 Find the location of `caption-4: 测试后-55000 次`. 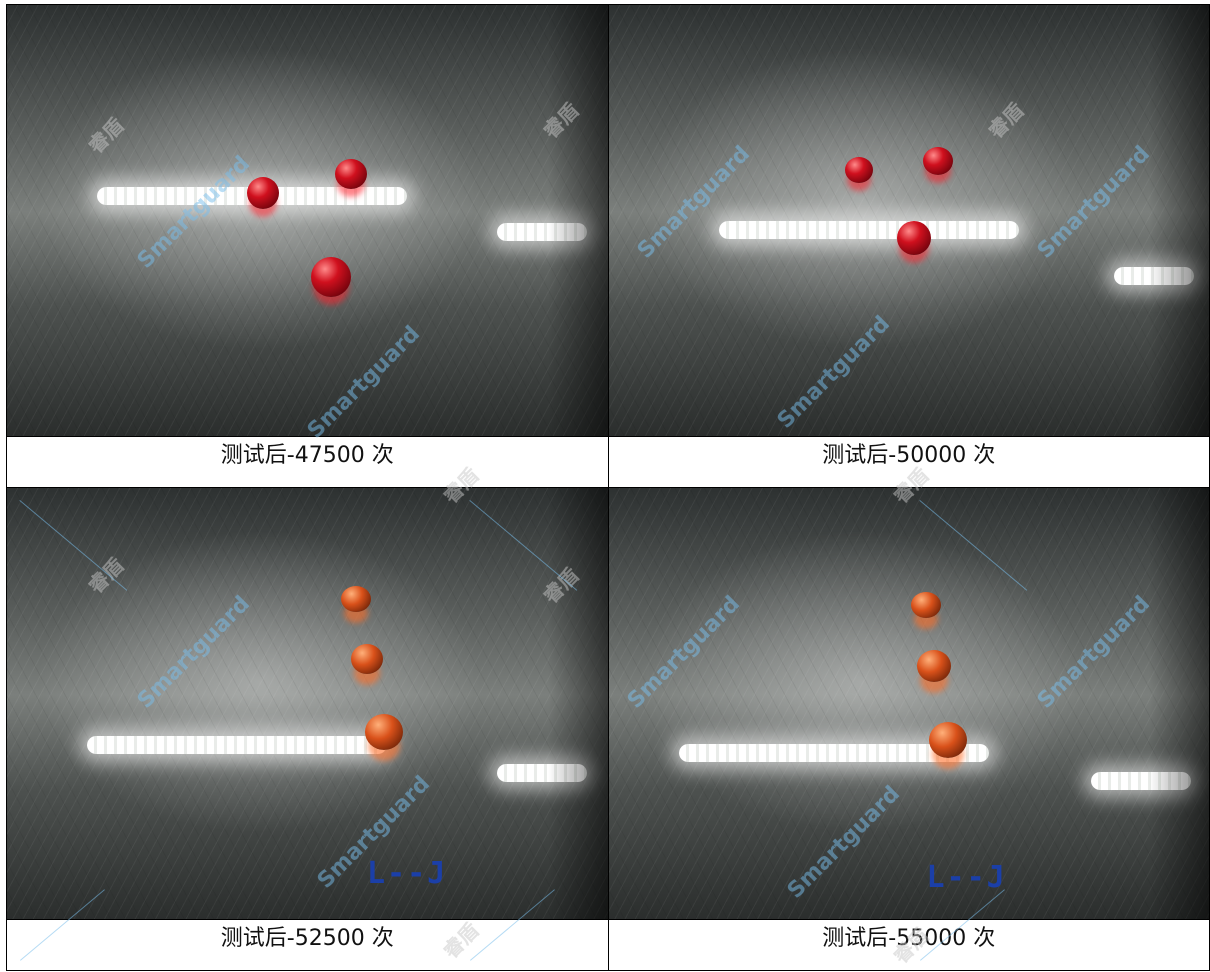

caption-4: 测试后-55000 次 is located at coordinates (908, 945).